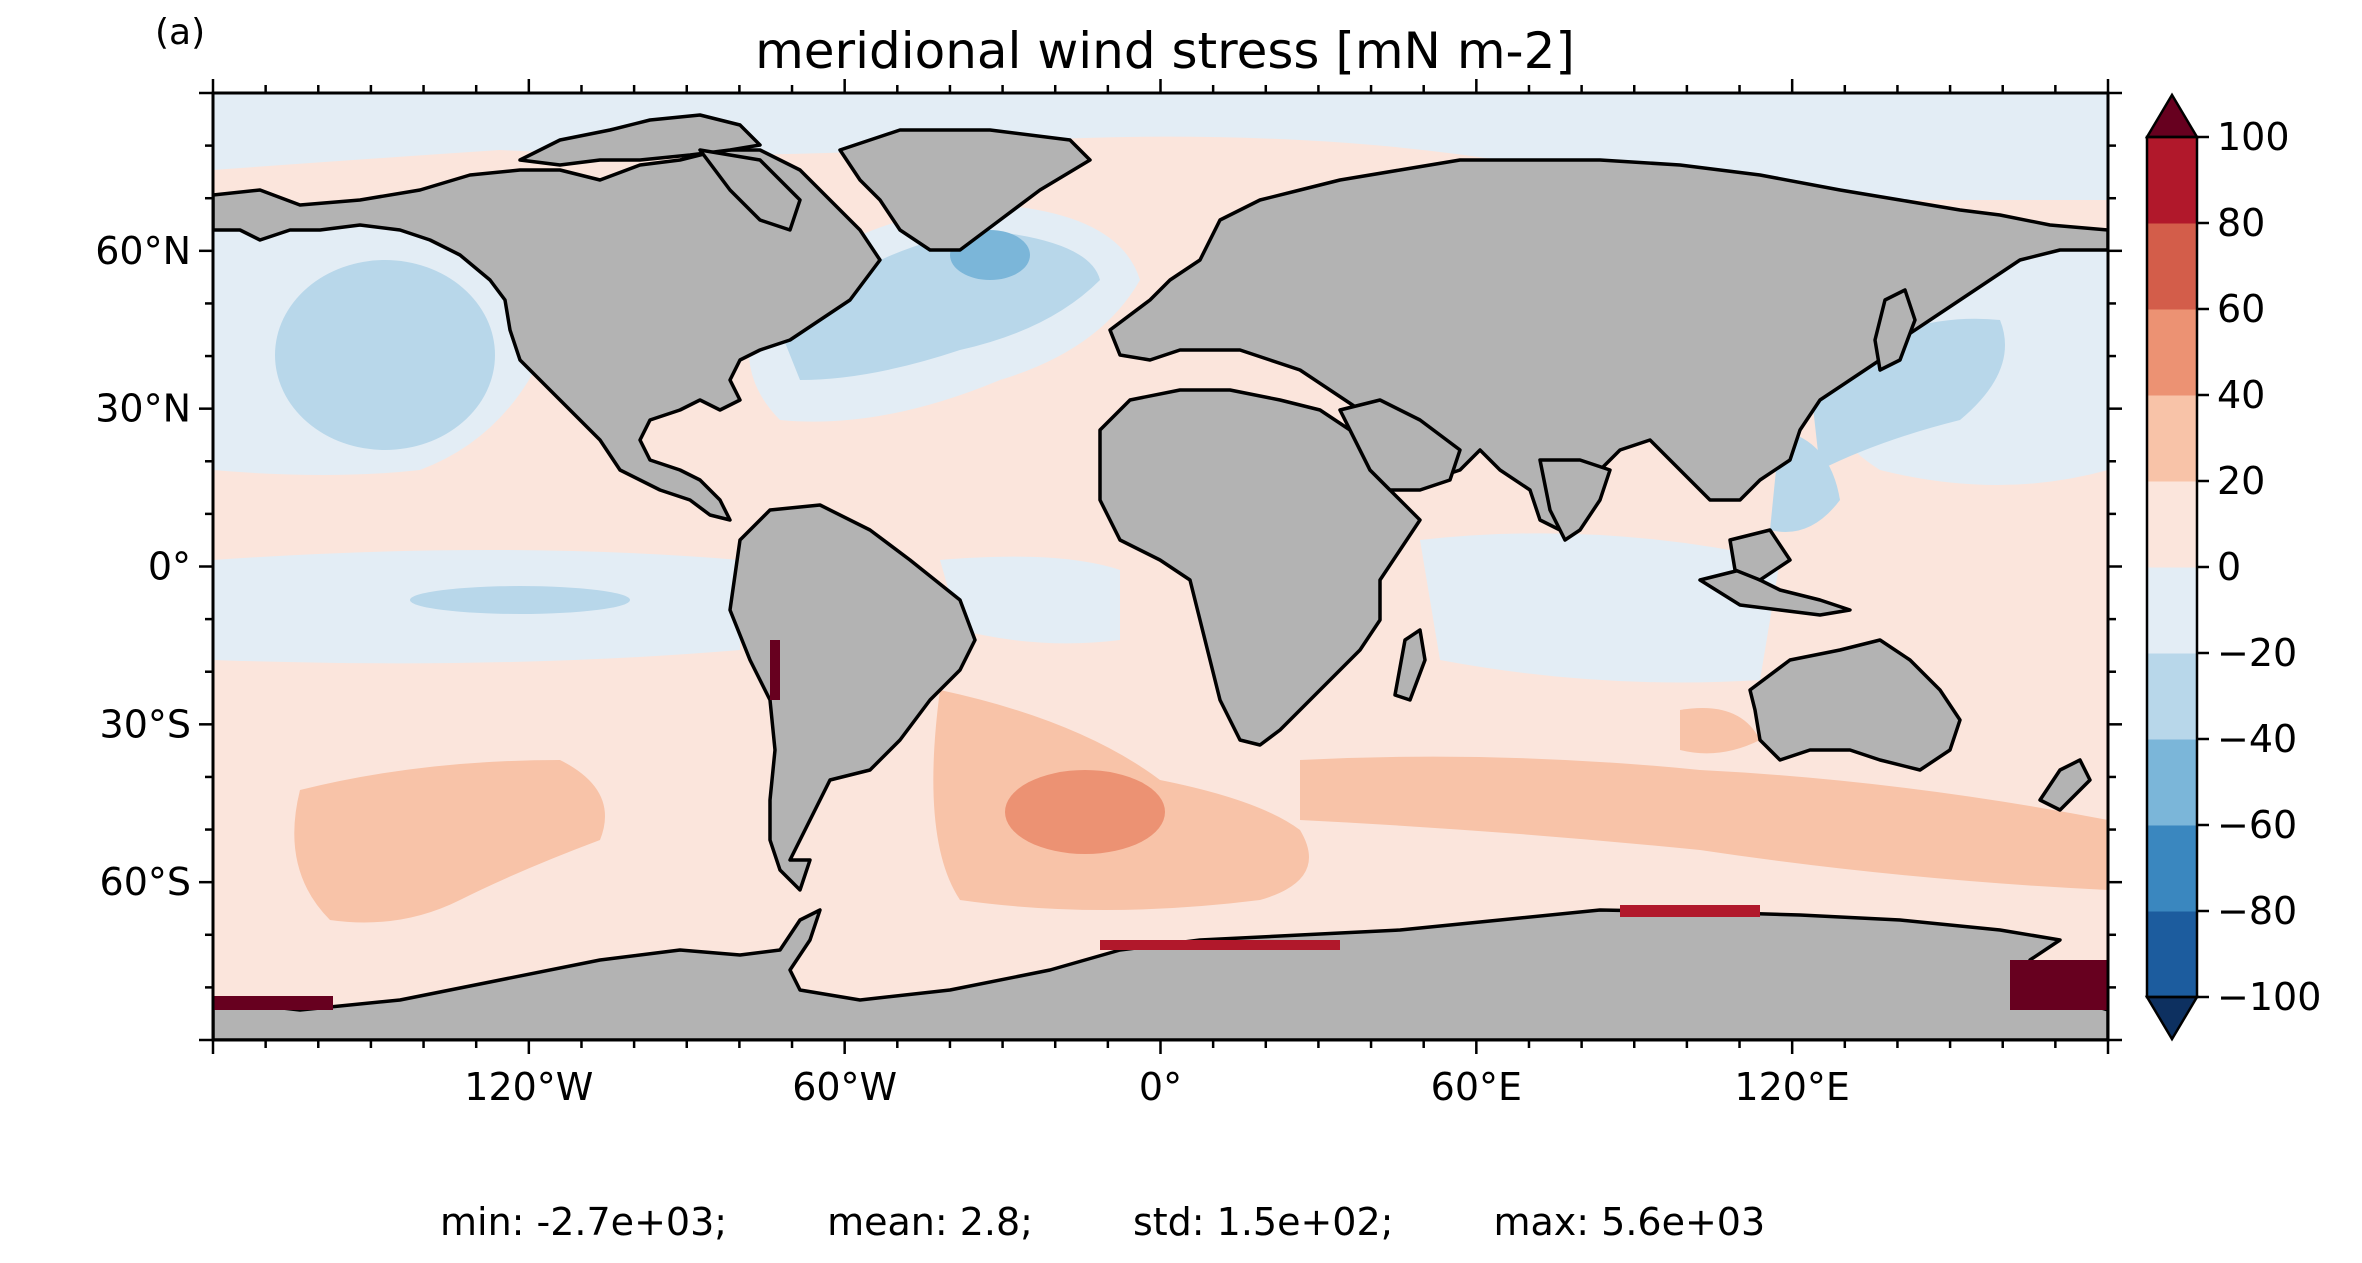 The height and width of the screenshot is (1263, 2362). What do you see at coordinates (1085, 812) in the screenshot?
I see `field-satl-pos2` at bounding box center [1085, 812].